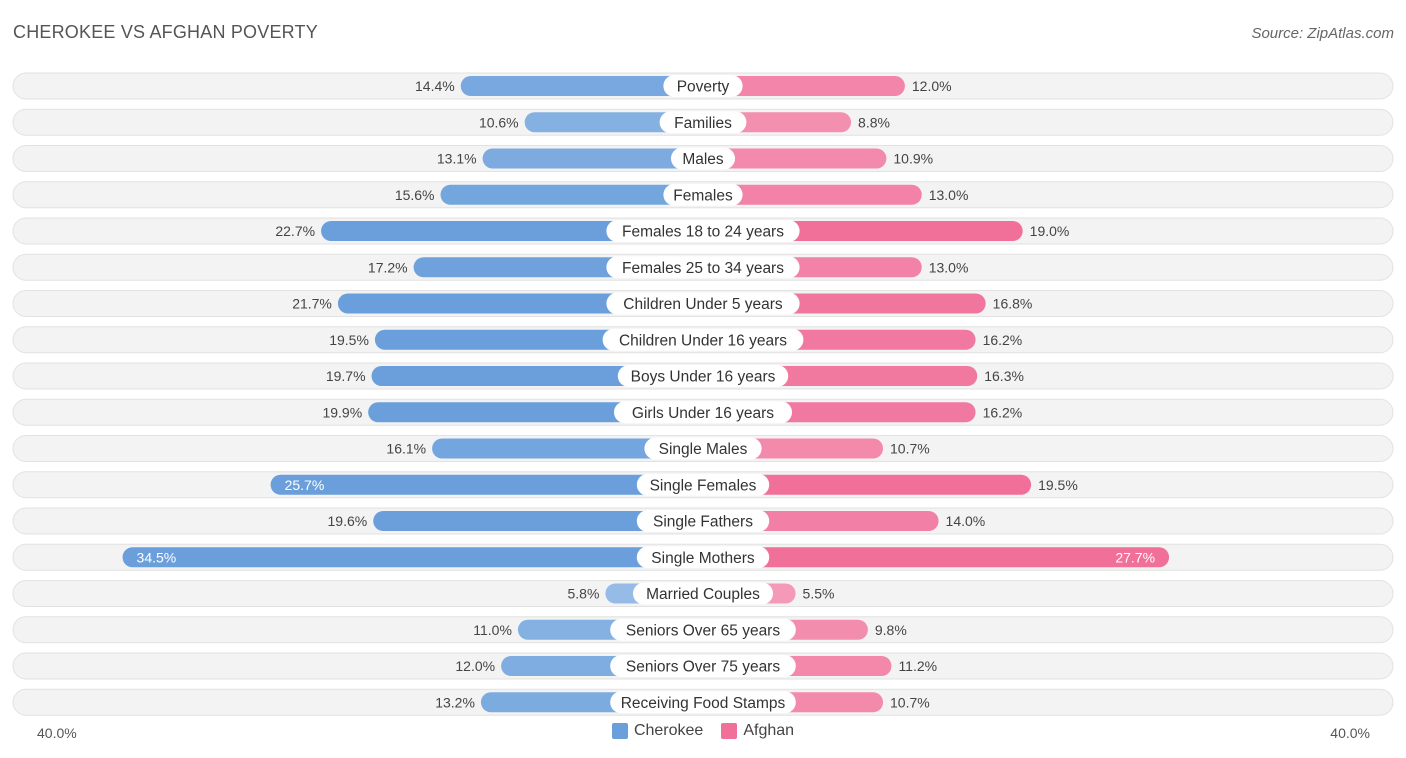 The width and height of the screenshot is (1406, 758). What do you see at coordinates (342, 412) in the screenshot?
I see `value-label-cherokee: 19.9%` at bounding box center [342, 412].